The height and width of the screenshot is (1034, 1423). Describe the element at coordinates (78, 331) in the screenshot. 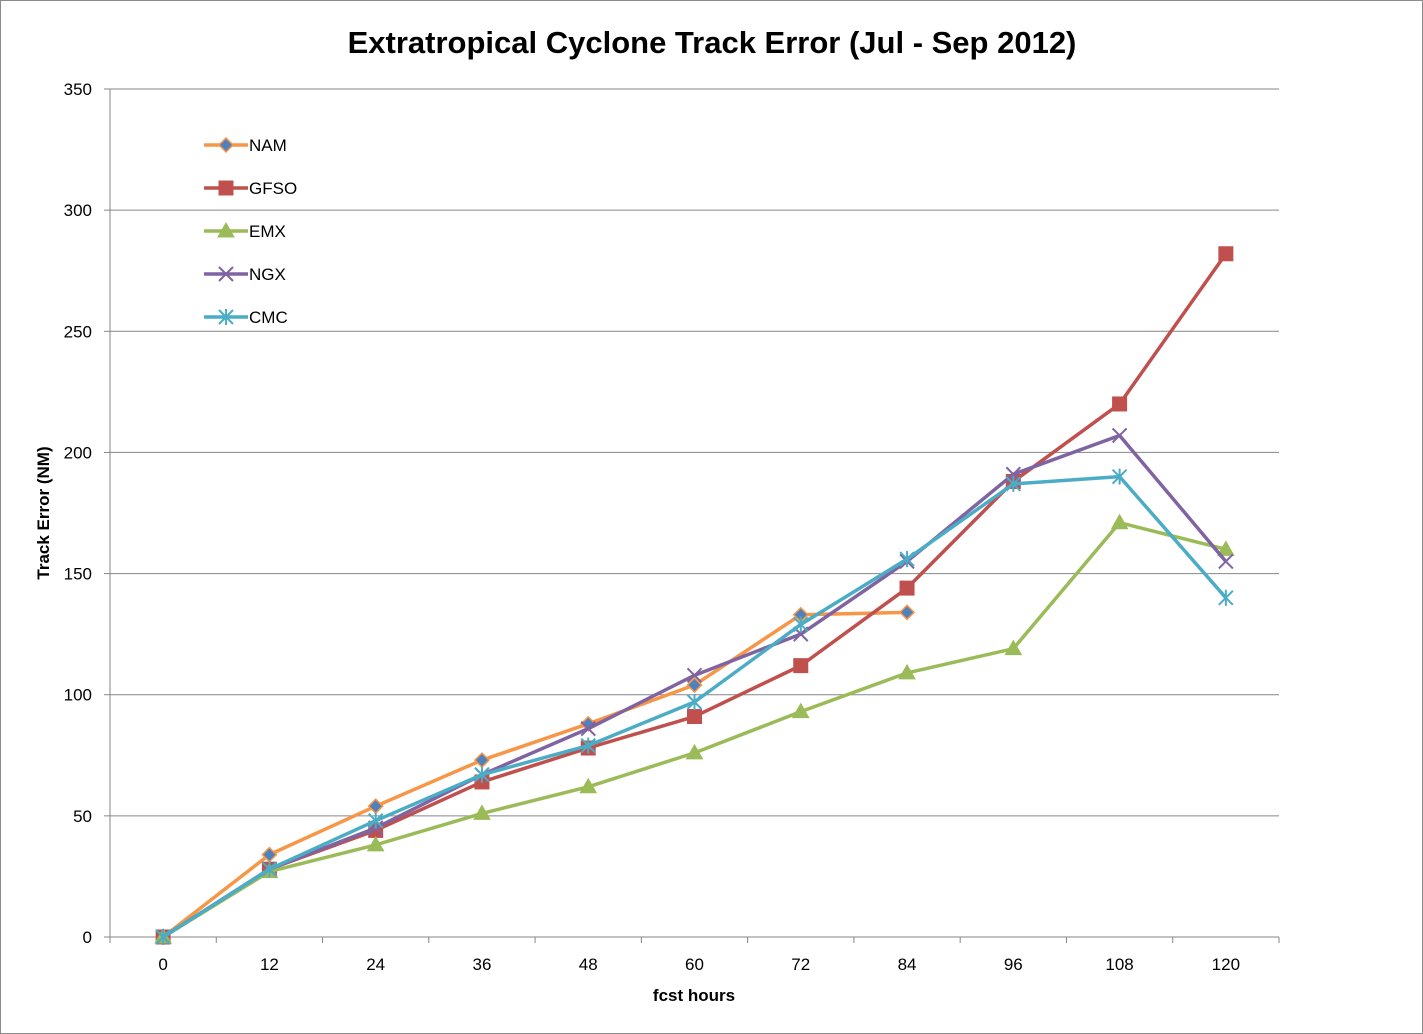

I see `y-tick-label: 250` at that location.